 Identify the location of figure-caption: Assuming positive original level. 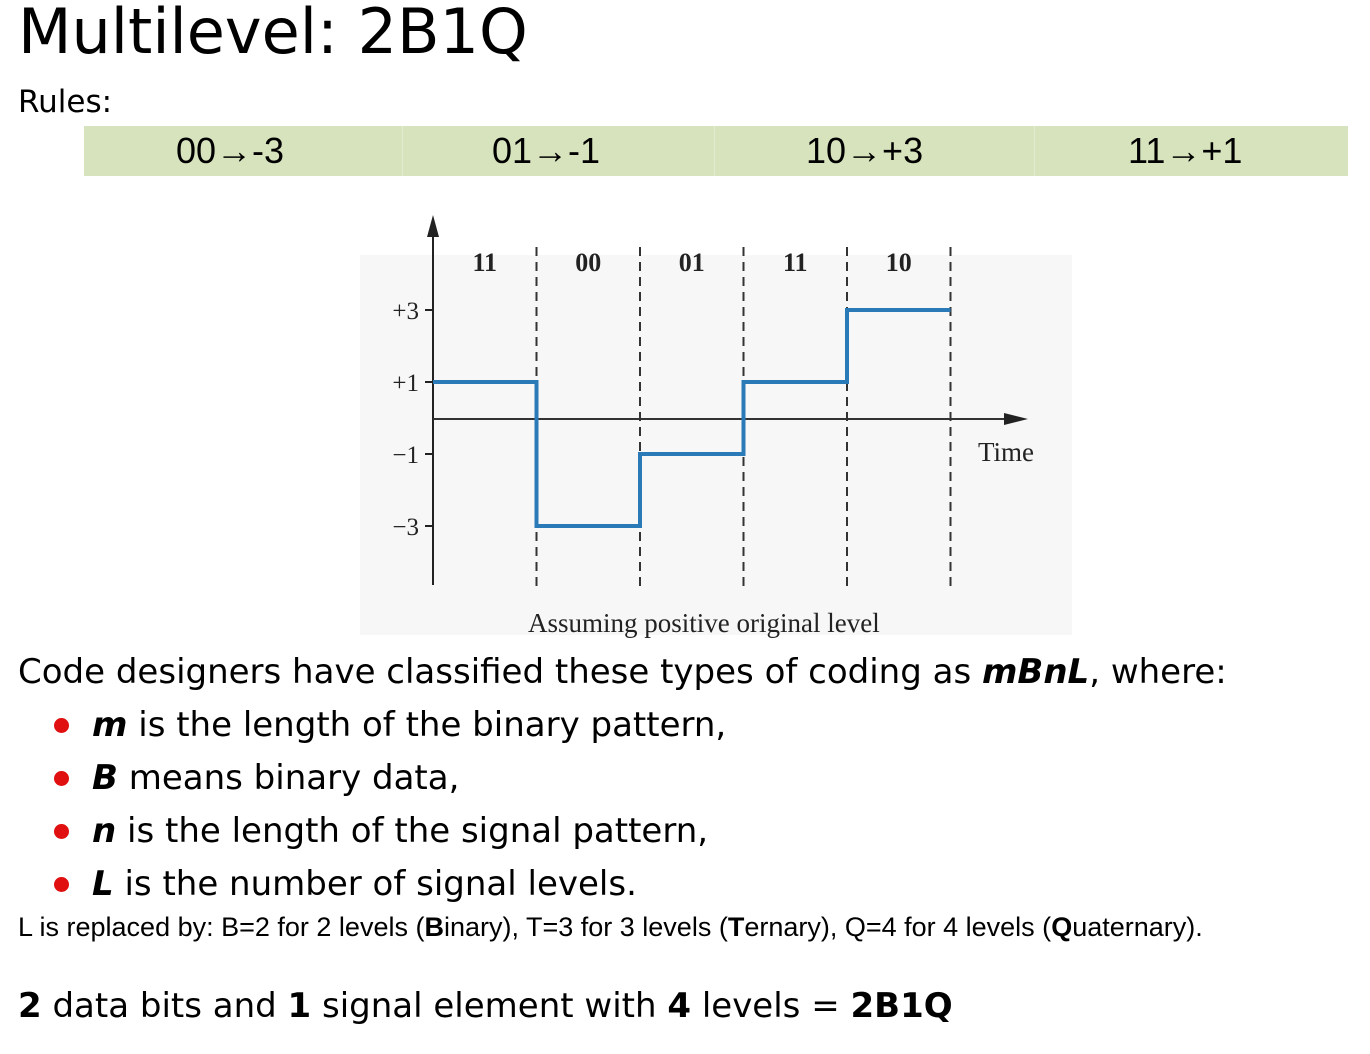
(704, 623).